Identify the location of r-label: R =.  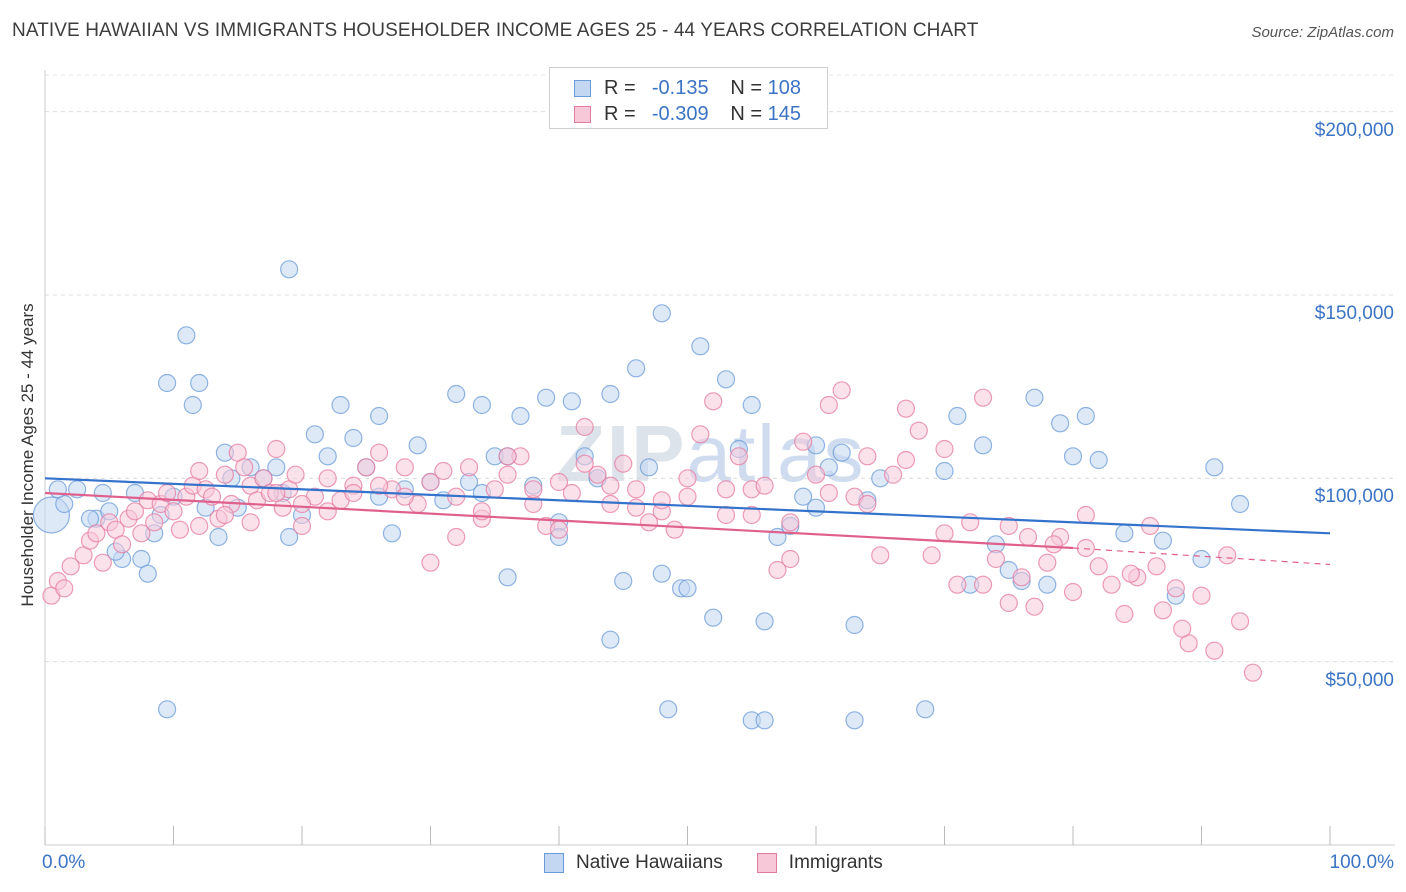
(620, 113).